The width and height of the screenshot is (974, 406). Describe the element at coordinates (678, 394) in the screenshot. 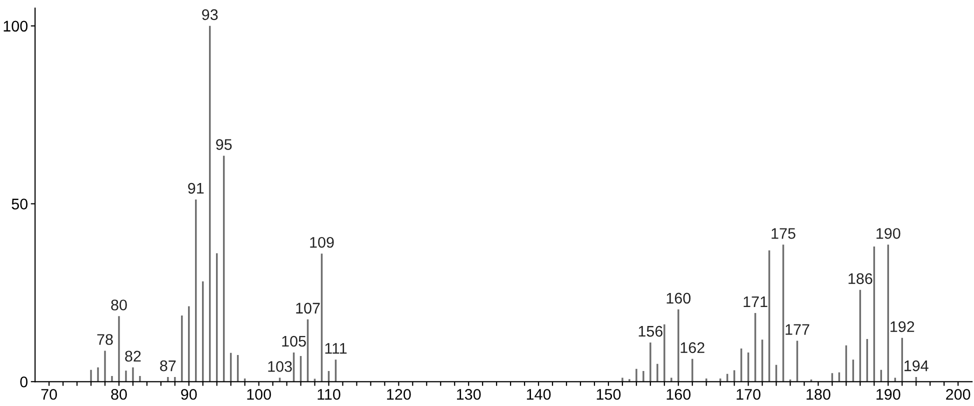

I see `x-tick-label: 160` at that location.